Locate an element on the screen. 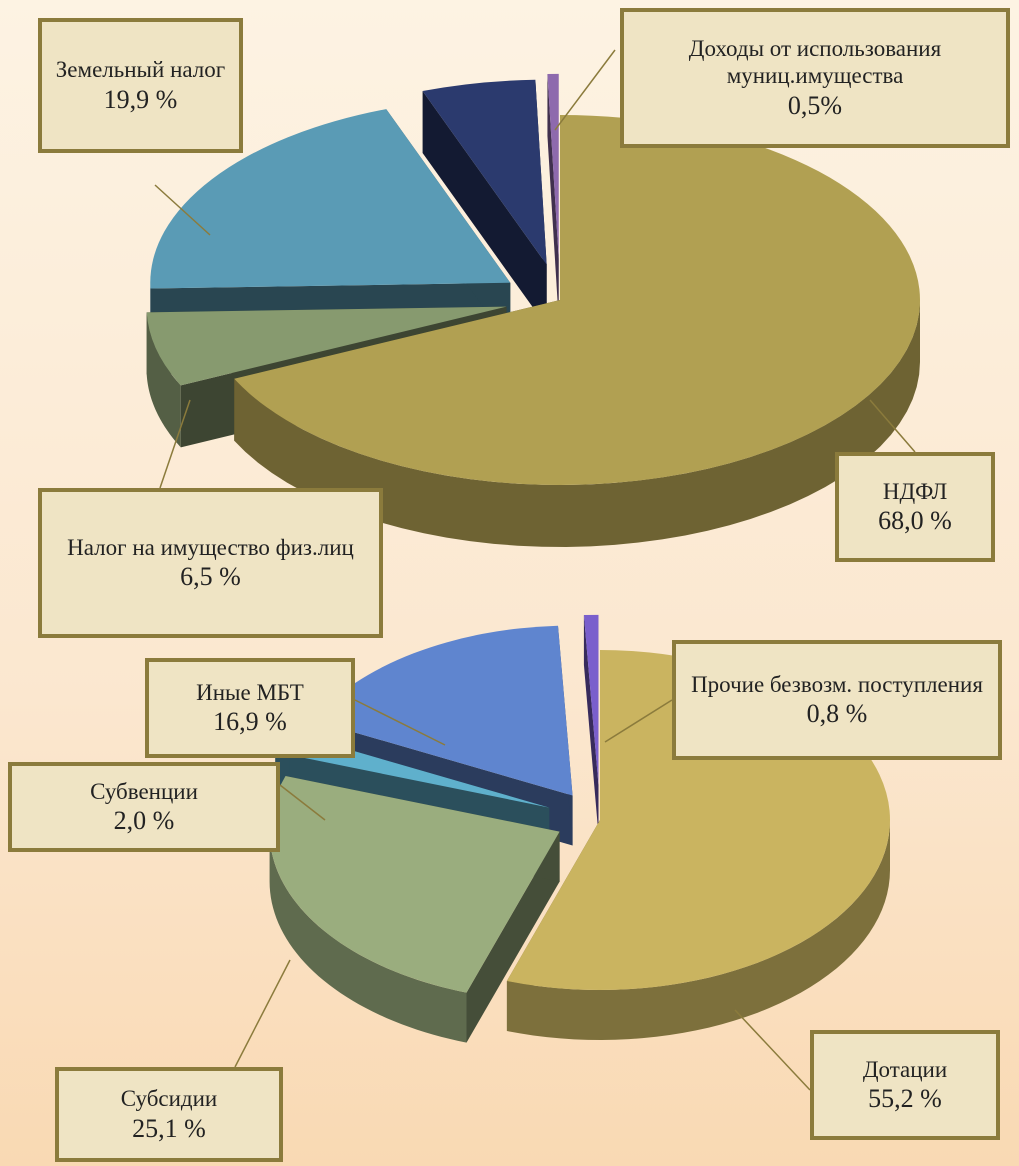  category-label: НДФЛ is located at coordinates (915, 491).